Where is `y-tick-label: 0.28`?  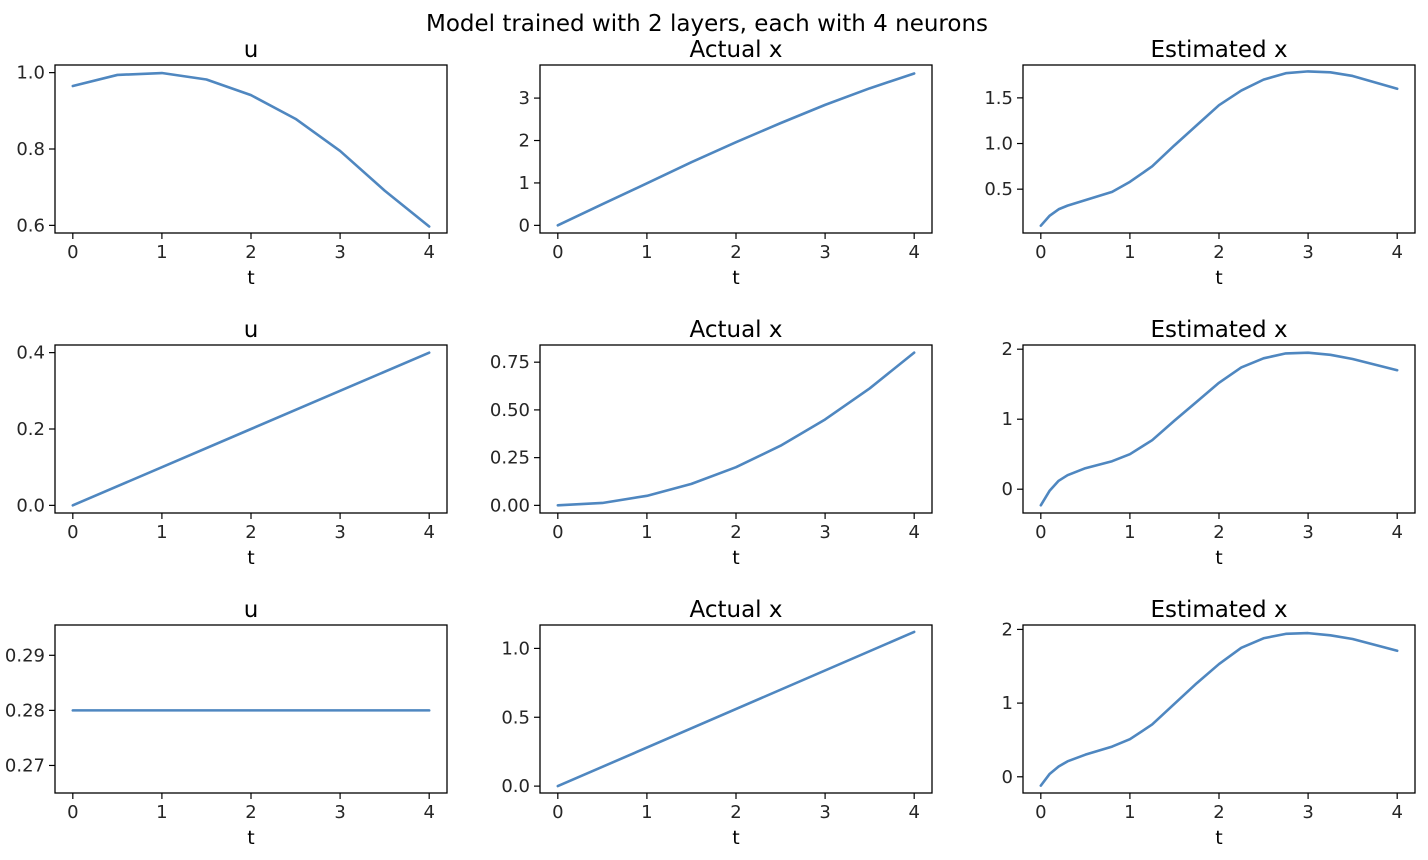
y-tick-label: 0.28 is located at coordinates (25, 710).